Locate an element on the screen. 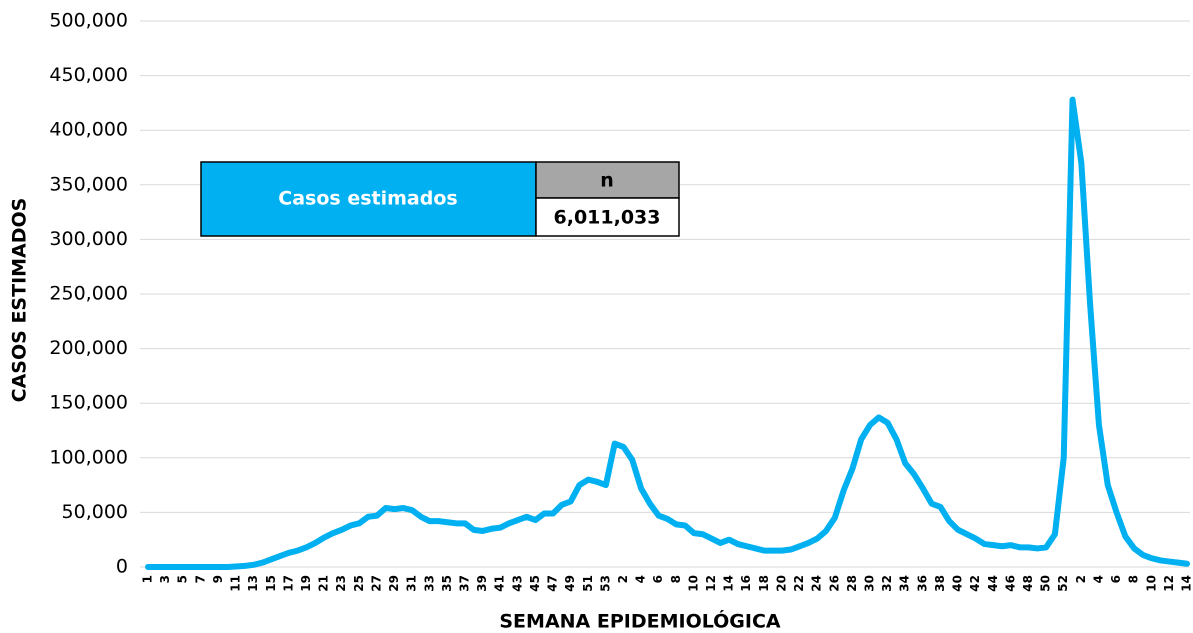 Image resolution: width=1193 pixels, height=633 pixels. x-tick-label: 27 is located at coordinates (376, 583).